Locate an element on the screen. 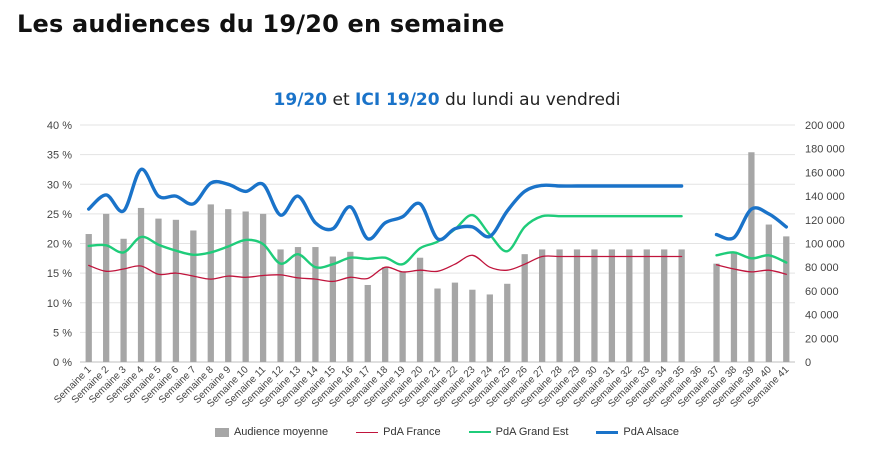  left-axis-tick-label: 5 % is located at coordinates (62, 333).